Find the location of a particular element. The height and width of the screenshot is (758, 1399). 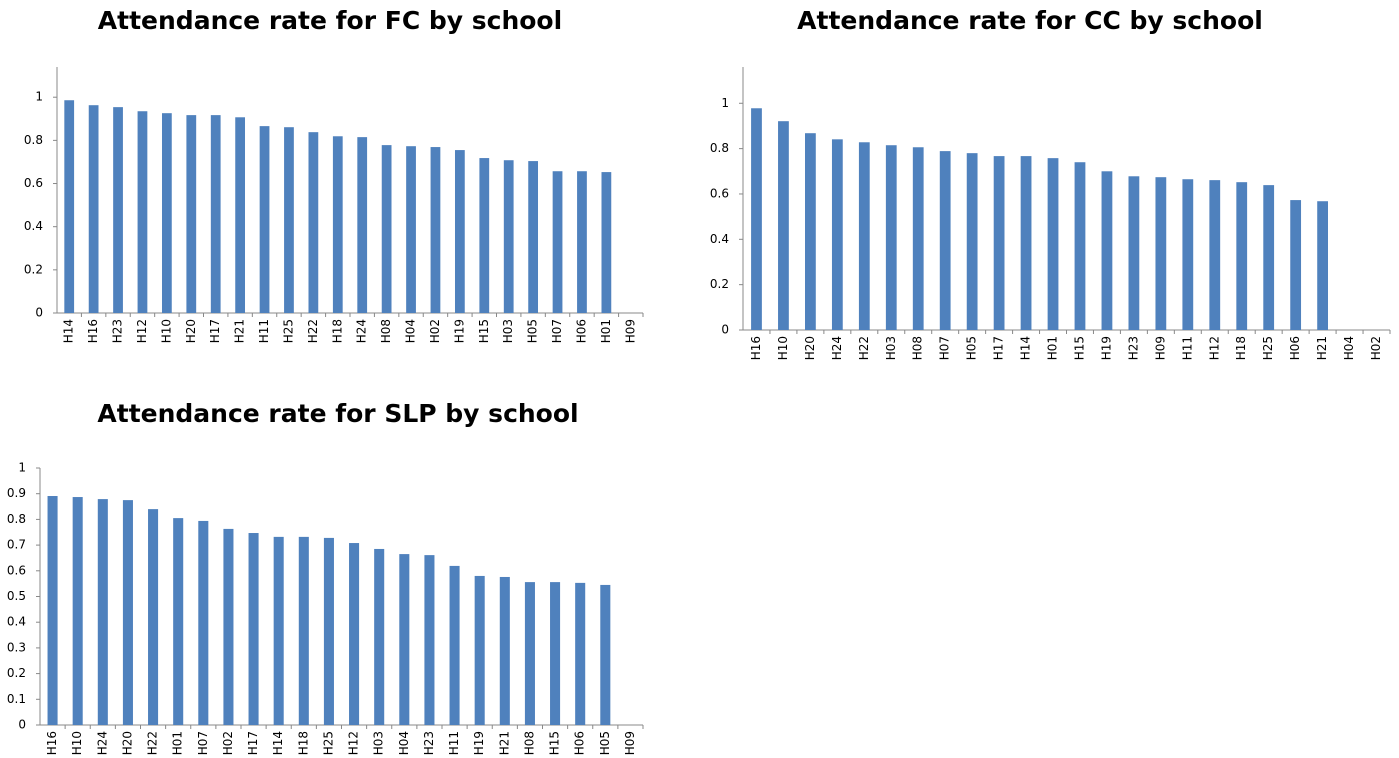

y-tick-label: 0.5 is located at coordinates (16, 596).